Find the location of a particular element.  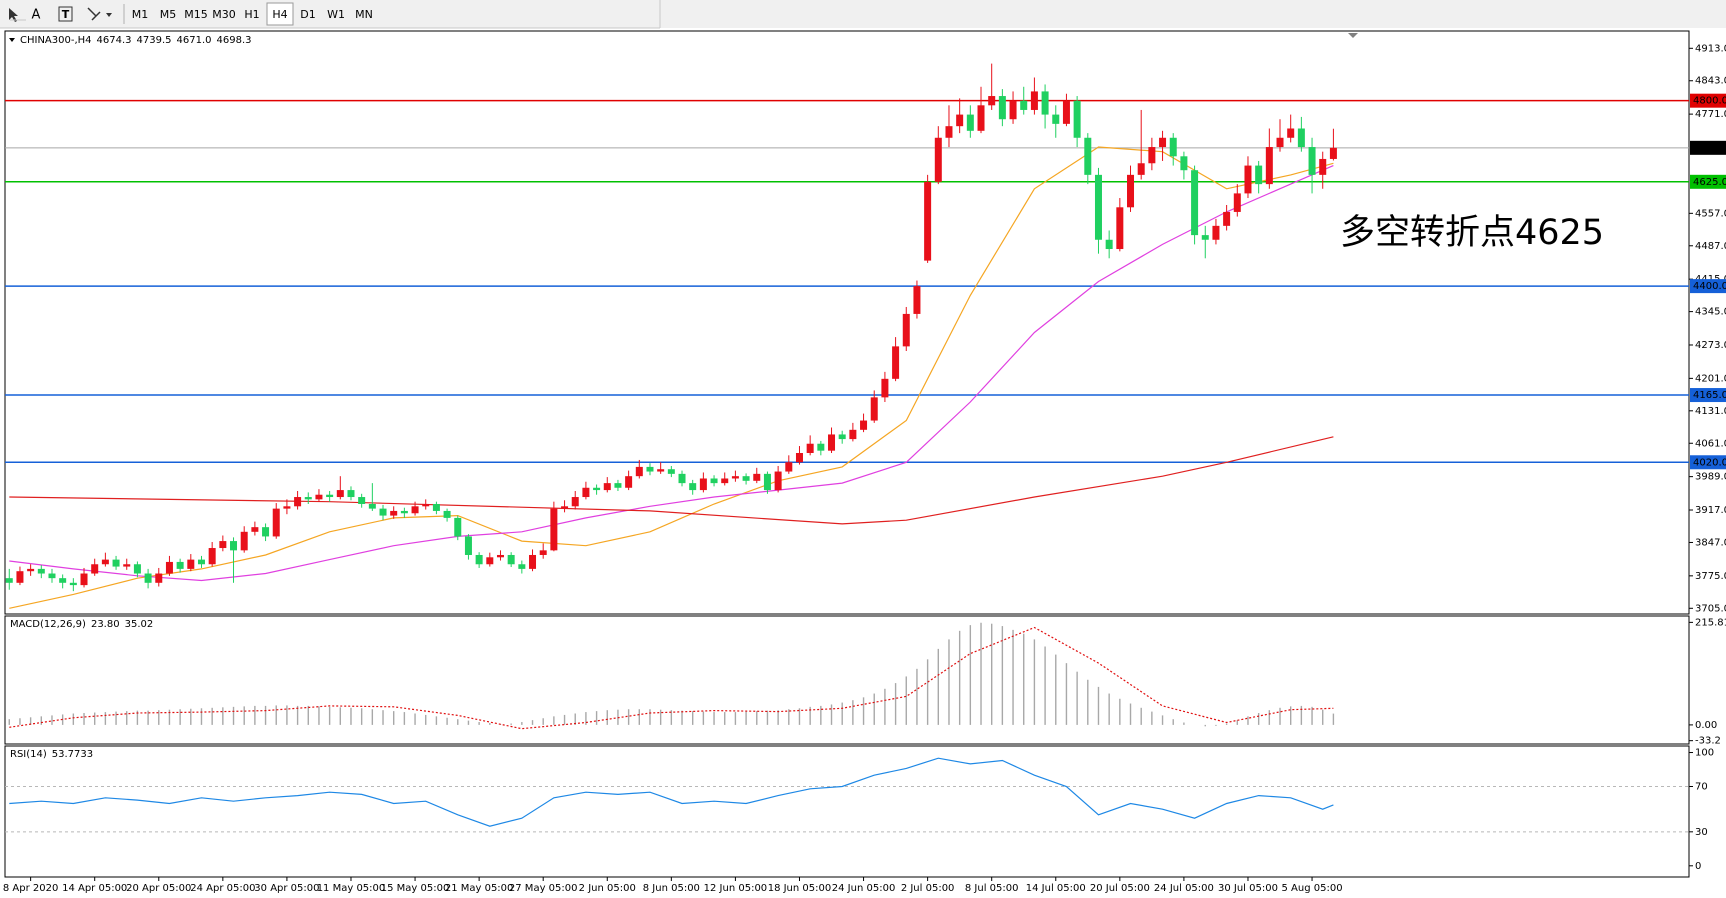

draw-tool-icon is located at coordinates (94, 14).